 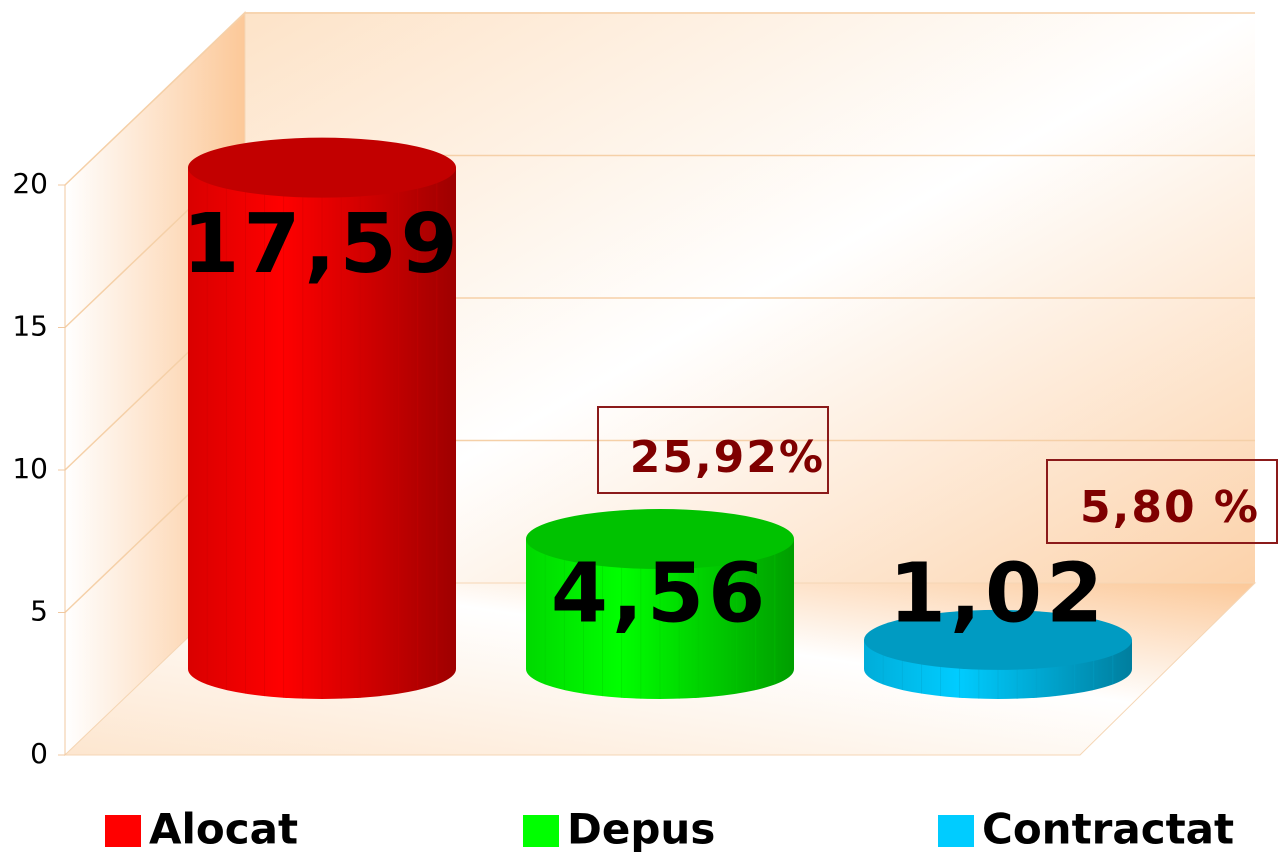 I want to click on annotations: 25,92% 5,80 %, so click(x=937, y=475).